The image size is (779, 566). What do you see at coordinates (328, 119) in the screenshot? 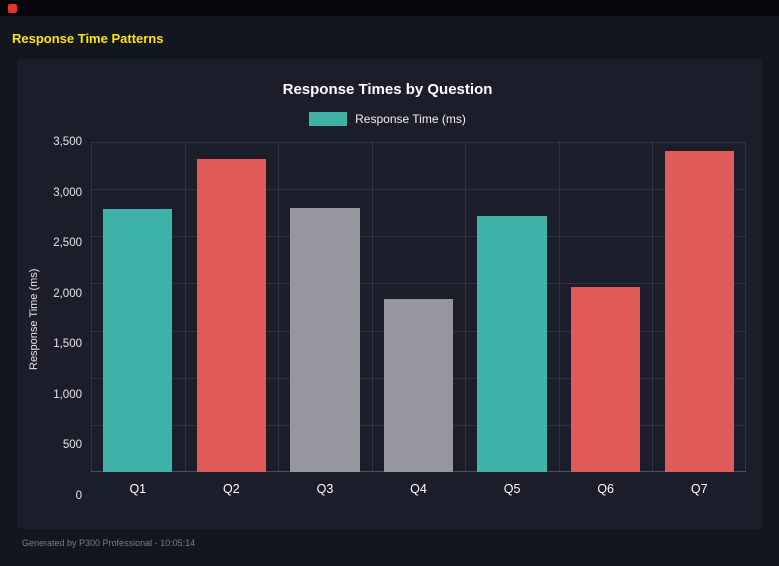
I see `legend-swatch-icon` at bounding box center [328, 119].